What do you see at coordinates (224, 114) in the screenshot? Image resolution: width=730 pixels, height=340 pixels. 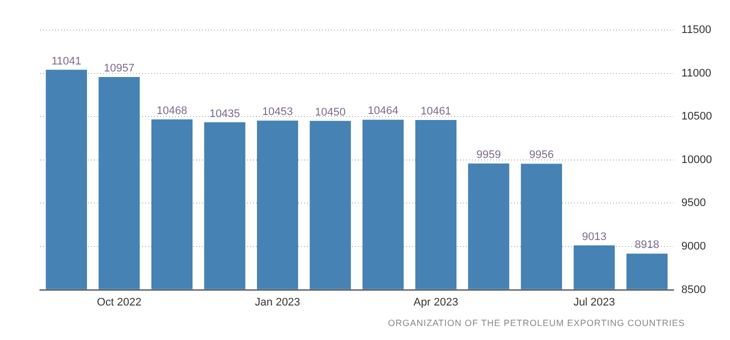 I see `data-label: 10435` at bounding box center [224, 114].